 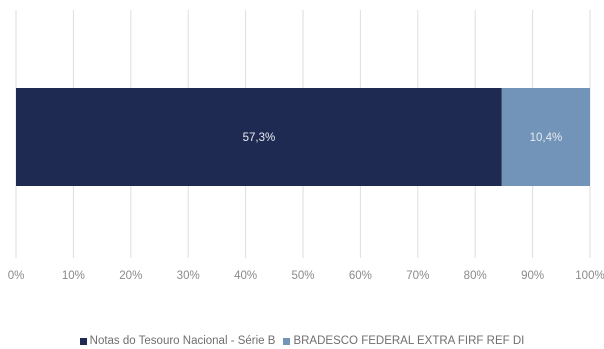 What do you see at coordinates (417, 276) in the screenshot?
I see `x-tick-label: 70%` at bounding box center [417, 276].